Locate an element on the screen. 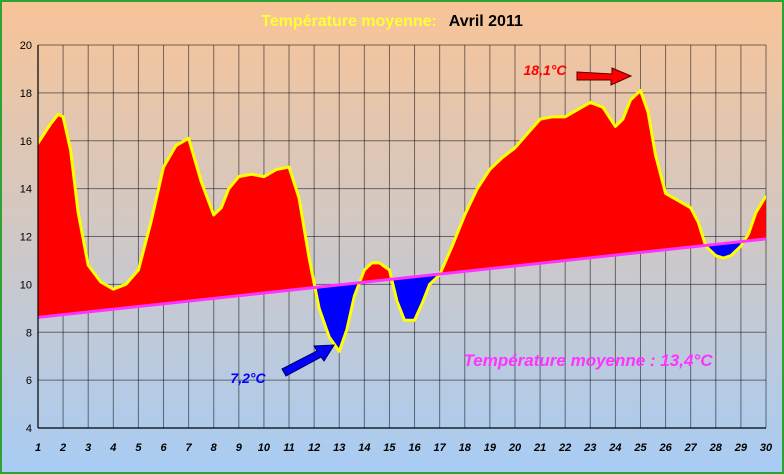 The image size is (784, 474). y-tick-label: 12 is located at coordinates (26, 238).